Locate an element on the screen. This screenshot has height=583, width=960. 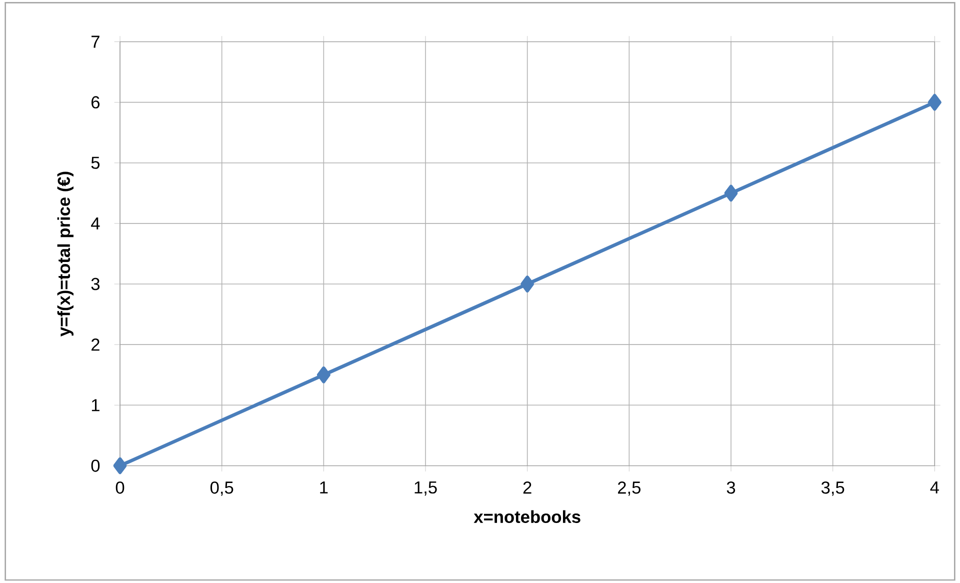
y-tick-label: 5 is located at coordinates (95, 163).